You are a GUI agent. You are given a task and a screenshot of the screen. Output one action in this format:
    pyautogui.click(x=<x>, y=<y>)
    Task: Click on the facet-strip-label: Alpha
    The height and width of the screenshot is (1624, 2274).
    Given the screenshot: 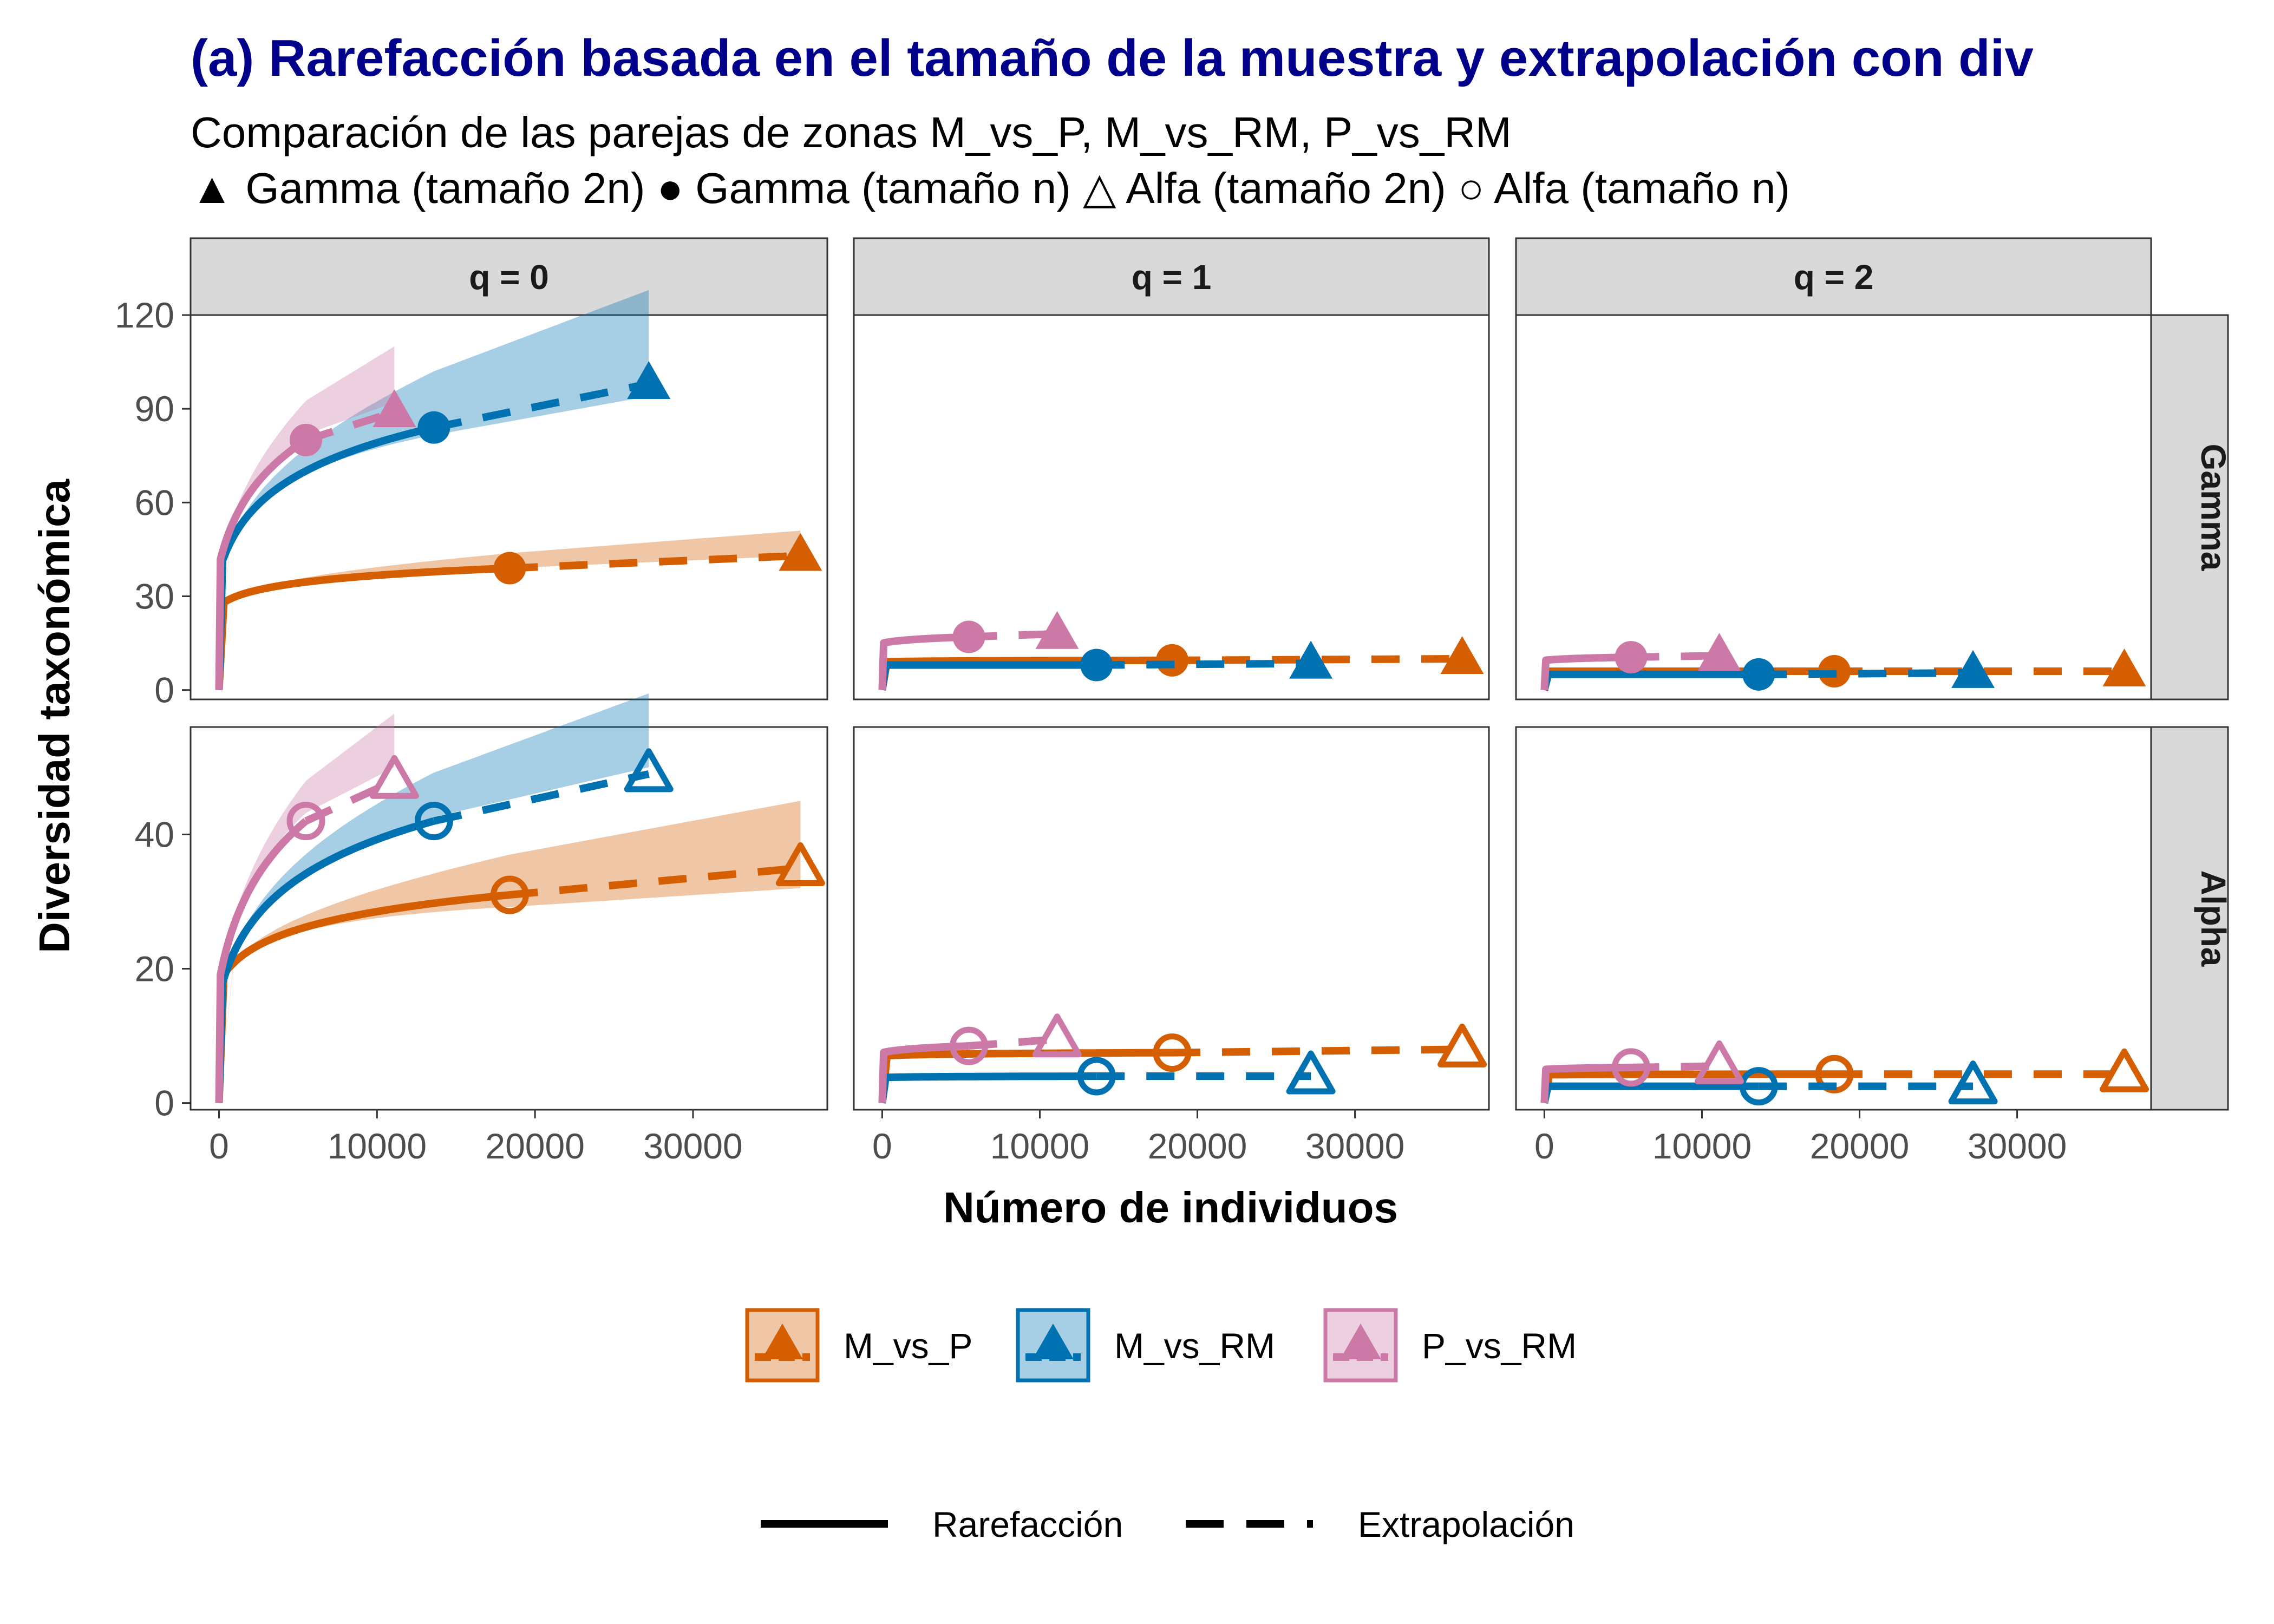 What is the action you would take?
    pyautogui.click(x=2214, y=919)
    